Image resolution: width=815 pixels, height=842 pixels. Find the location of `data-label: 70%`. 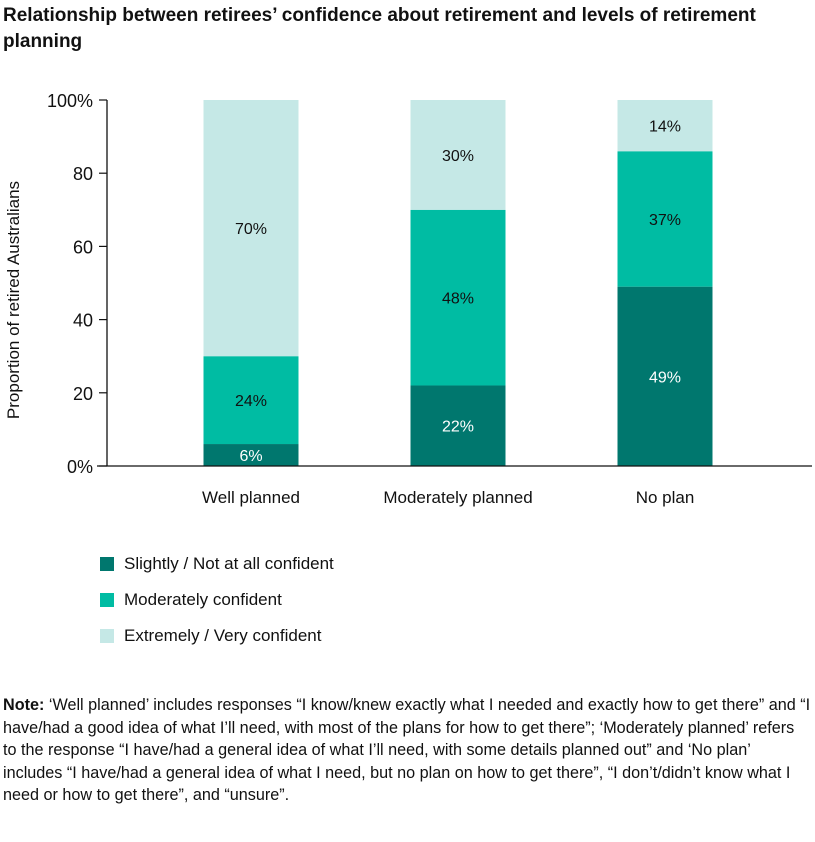

data-label: 70% is located at coordinates (251, 229).